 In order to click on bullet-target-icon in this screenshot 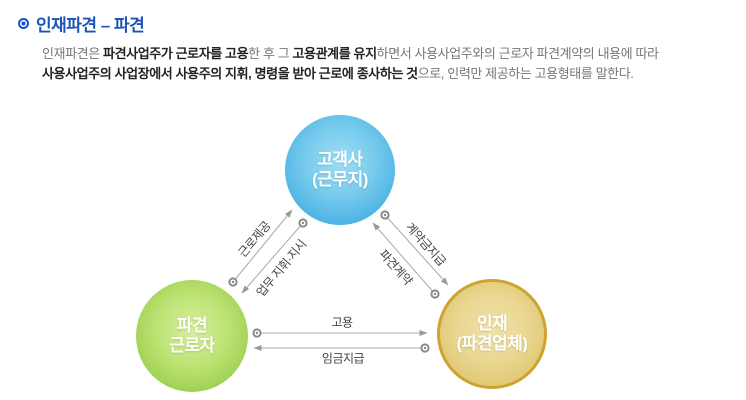, I will do `click(23, 23)`.